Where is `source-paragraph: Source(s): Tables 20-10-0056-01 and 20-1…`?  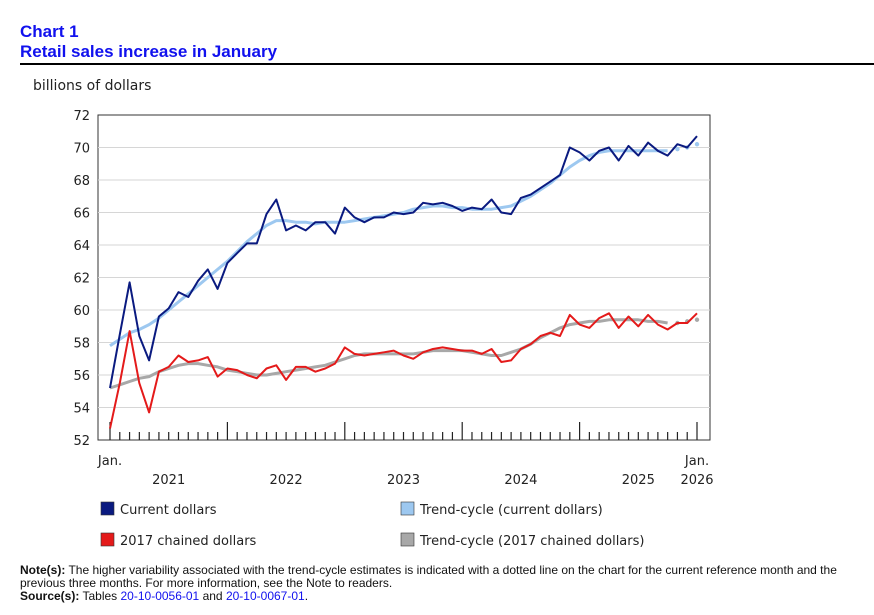
source-paragraph: Source(s): Tables 20-10-0056-01 and 20-1… is located at coordinates (445, 596).